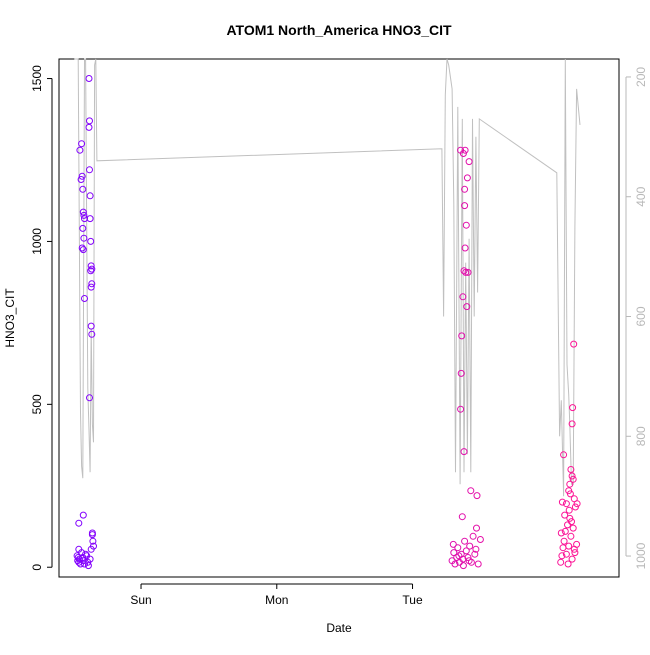 This screenshot has height=655, width=650. What do you see at coordinates (10, 318) in the screenshot?
I see `y-axis-label: HNO3_CIT` at bounding box center [10, 318].